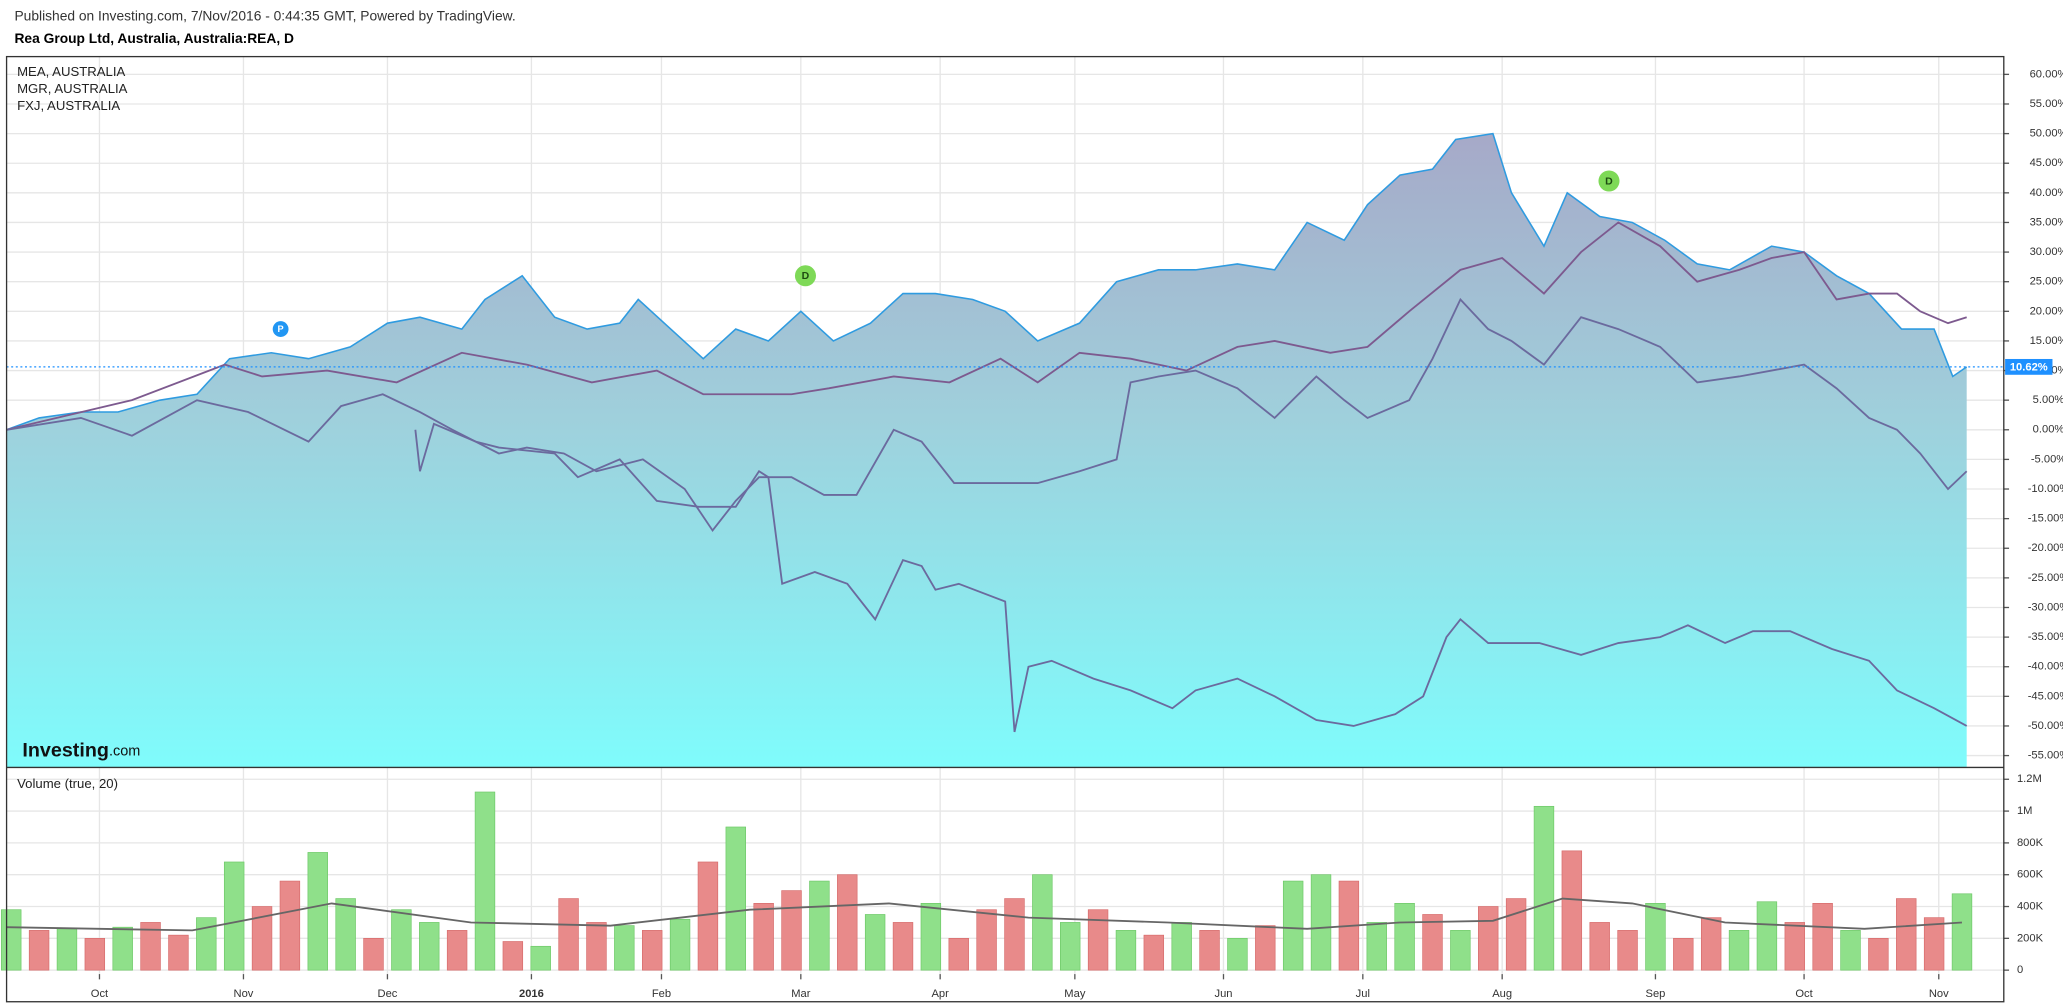  I want to click on y-tick-label: -45.00%, so click(2045, 696).